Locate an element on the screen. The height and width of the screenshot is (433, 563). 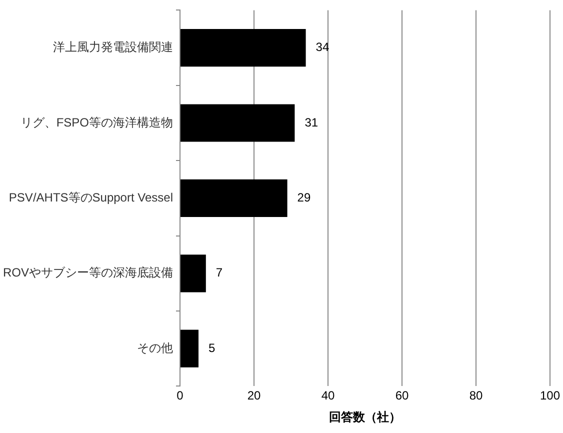
y-tick-label: PSV/AHTS等のSupport Vessel is located at coordinates (91, 197).